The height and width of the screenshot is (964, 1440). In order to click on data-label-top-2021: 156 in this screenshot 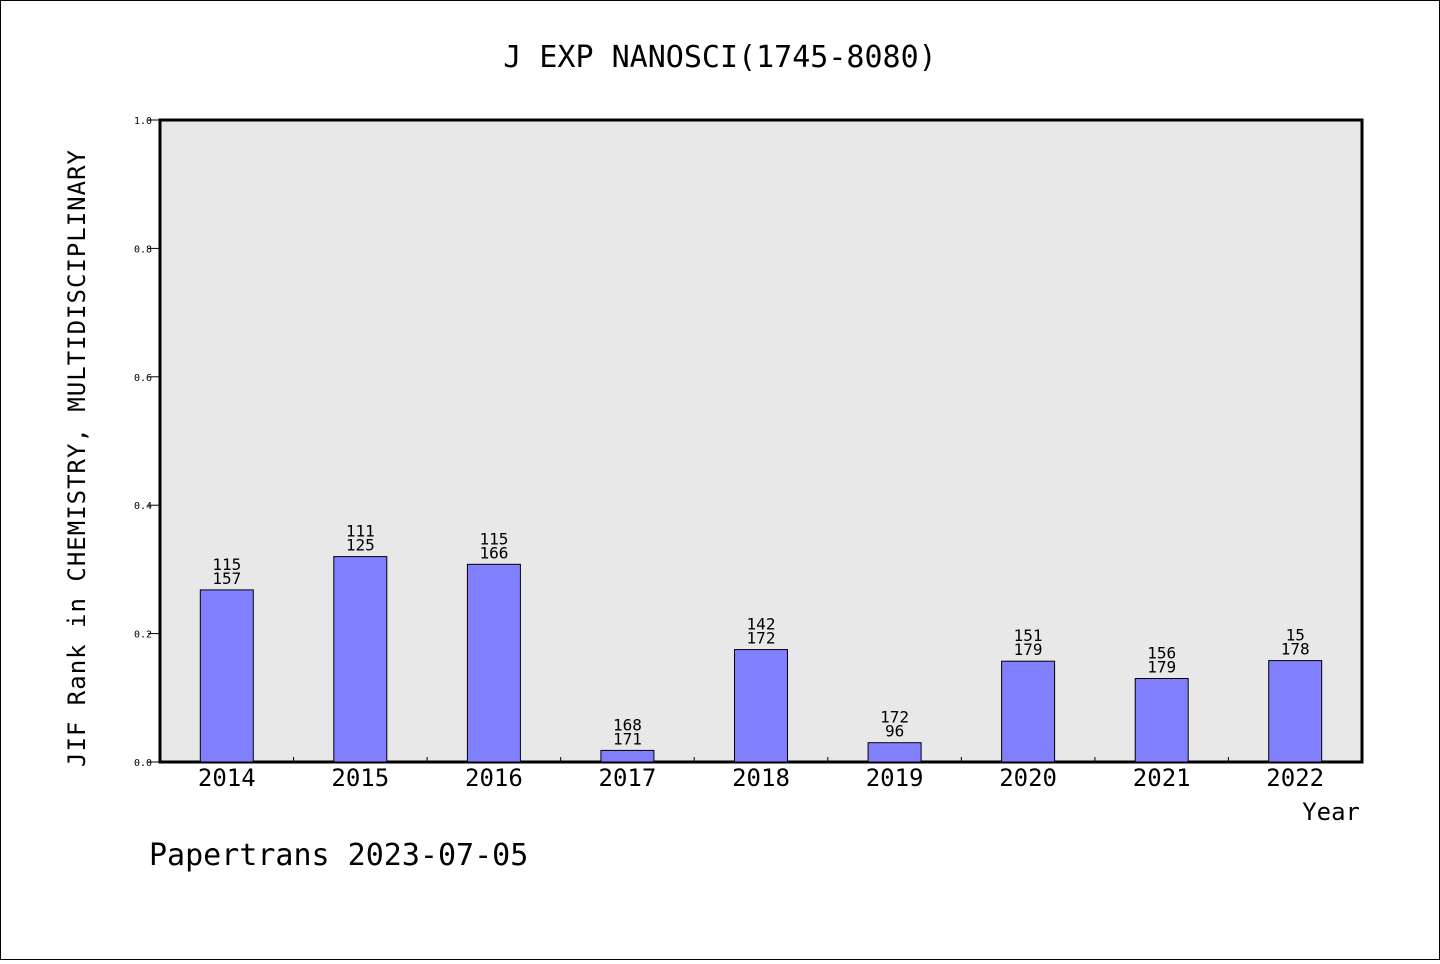, I will do `click(1161, 653)`.